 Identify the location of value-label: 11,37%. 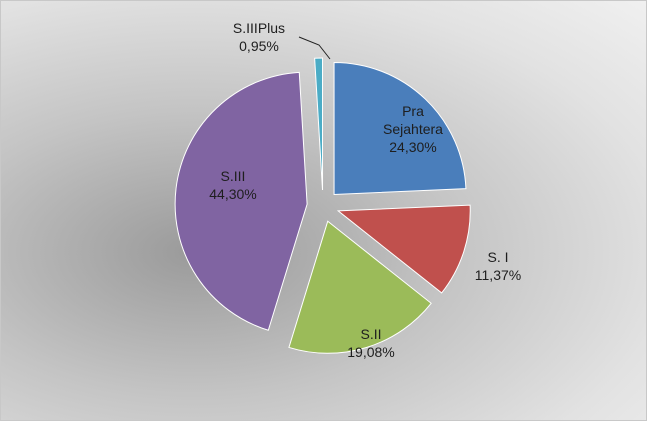
(498, 275).